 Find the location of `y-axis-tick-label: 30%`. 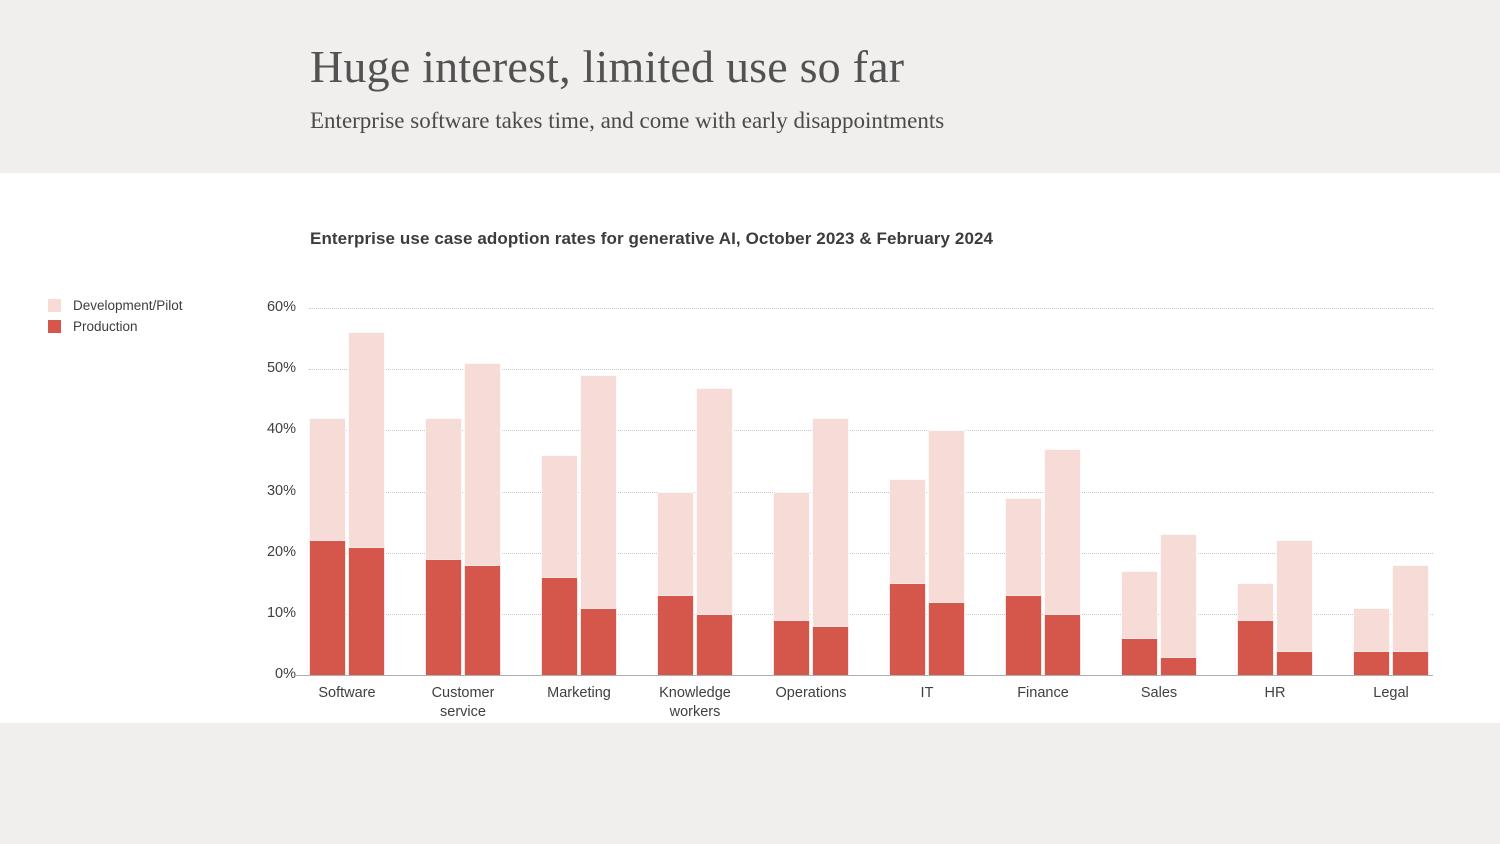

y-axis-tick-label: 30% is located at coordinates (281, 490).